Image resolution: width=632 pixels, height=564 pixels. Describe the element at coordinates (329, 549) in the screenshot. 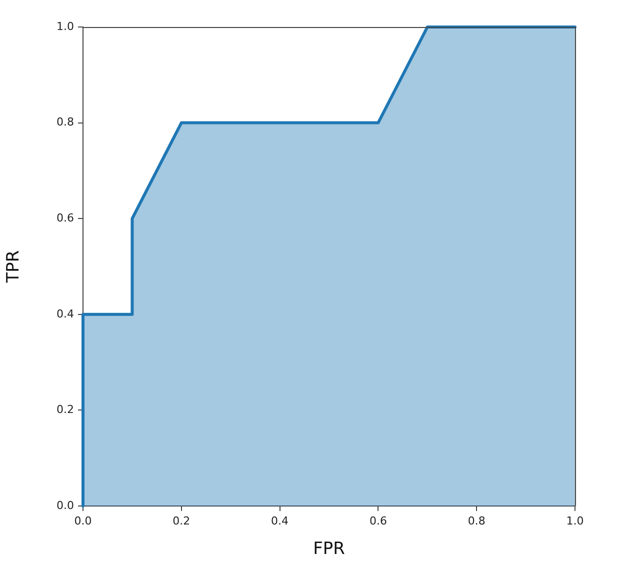

I see `x-axis-title: FPR` at that location.